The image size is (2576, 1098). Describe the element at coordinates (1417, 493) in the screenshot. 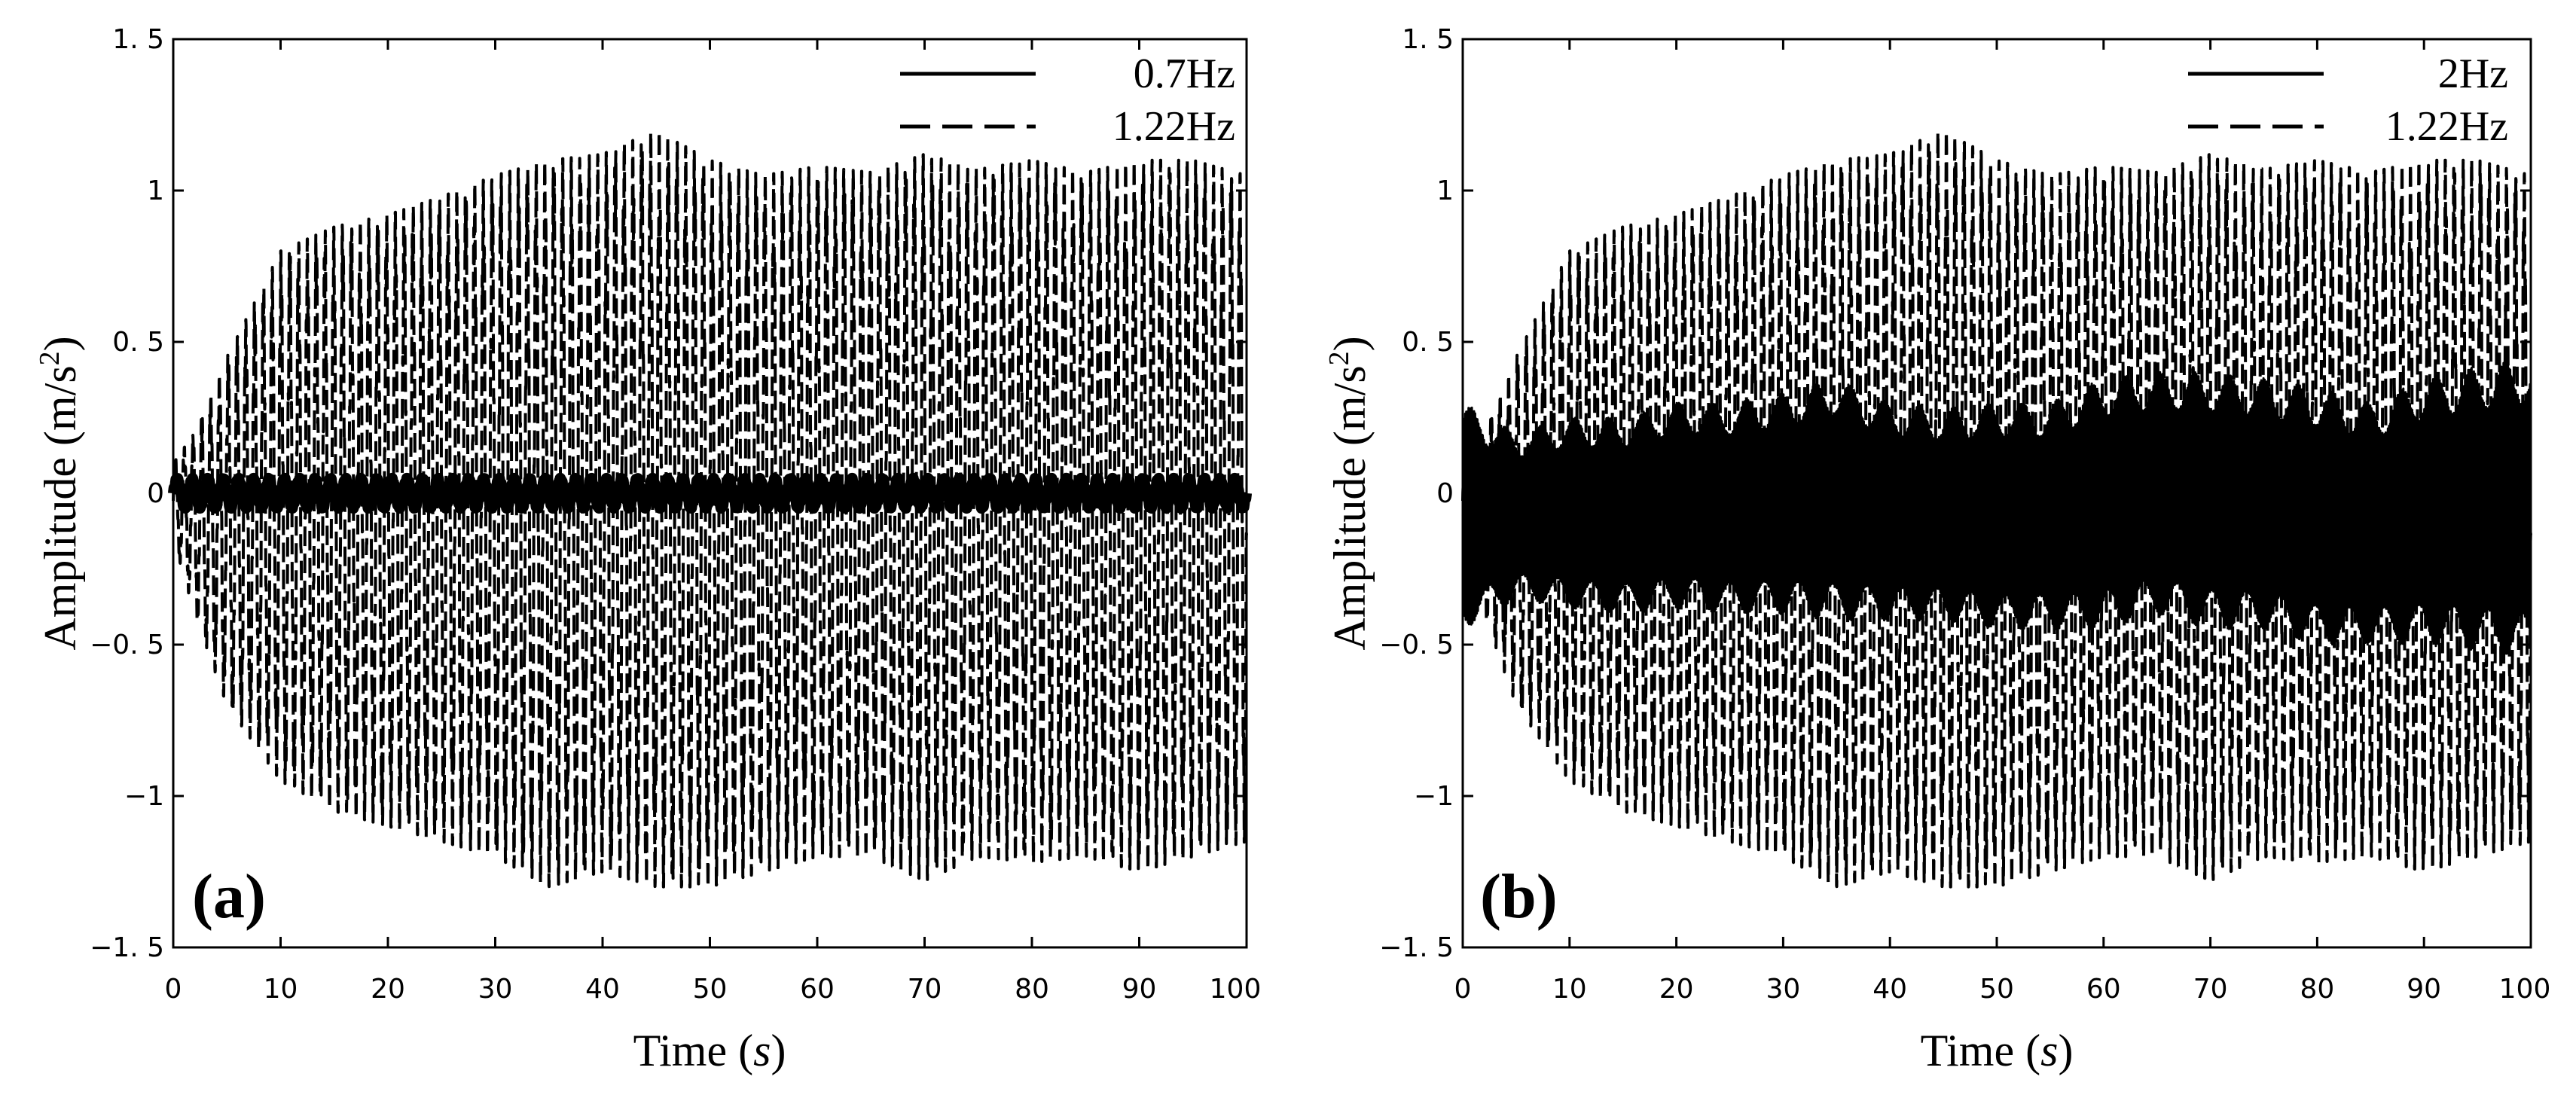

I see `y-tick-labels-b: 1. 5 1 0. 5 0 −0. 5 −1 −1. 5` at that location.